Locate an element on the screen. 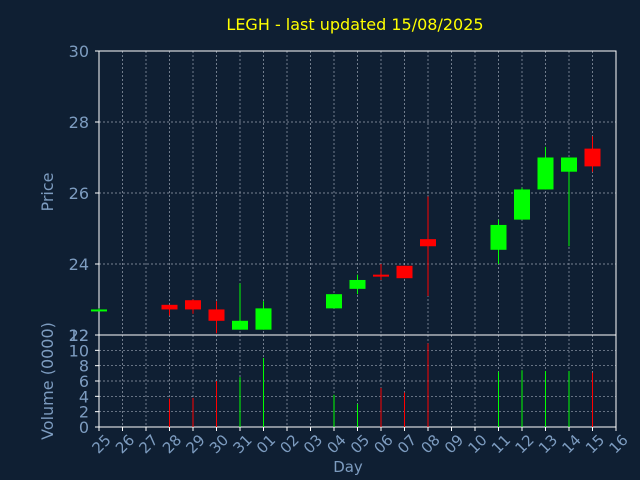 The width and height of the screenshot is (640, 480). x-tick-label: 27 is located at coordinates (149, 444).